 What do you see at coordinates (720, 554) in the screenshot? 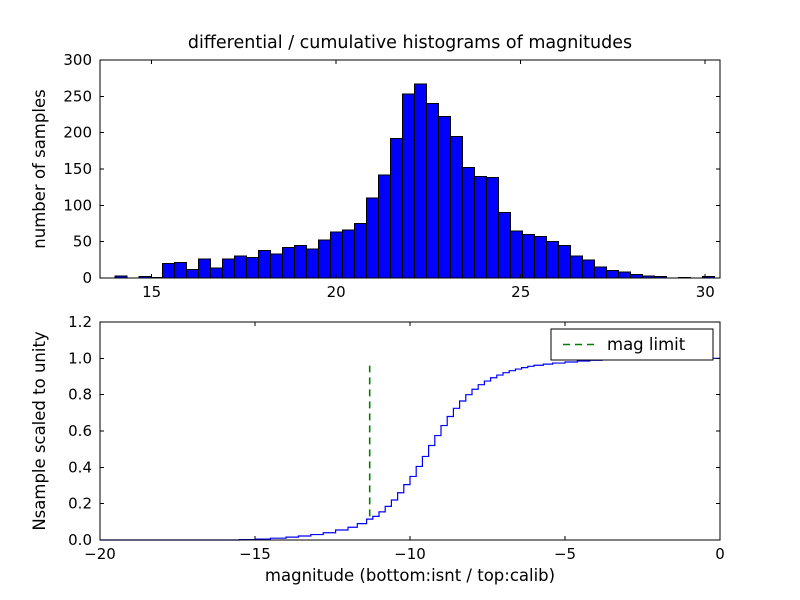
I see `x-tick-label: 0` at bounding box center [720, 554].